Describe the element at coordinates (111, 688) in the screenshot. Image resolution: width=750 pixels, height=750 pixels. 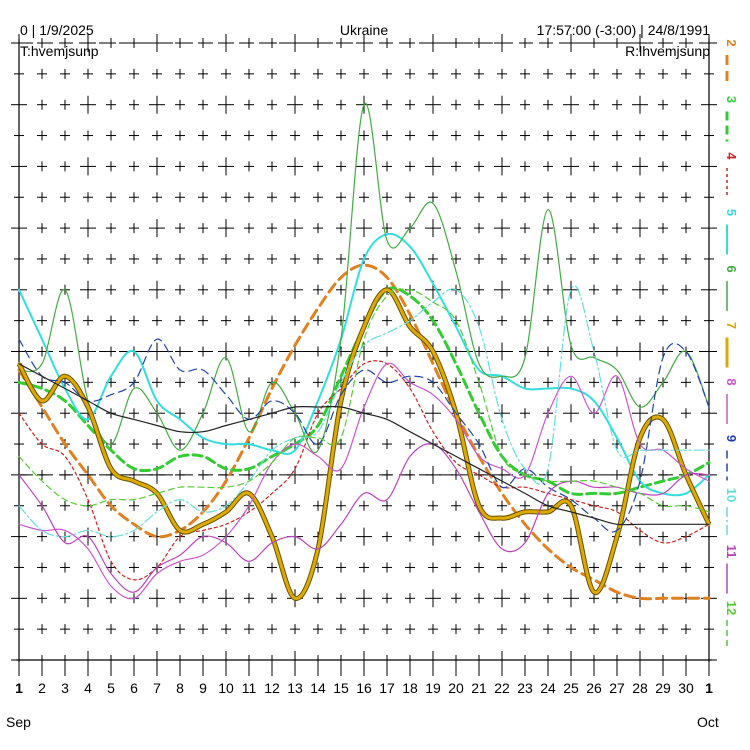
I see `x-tick-label: 5` at that location.